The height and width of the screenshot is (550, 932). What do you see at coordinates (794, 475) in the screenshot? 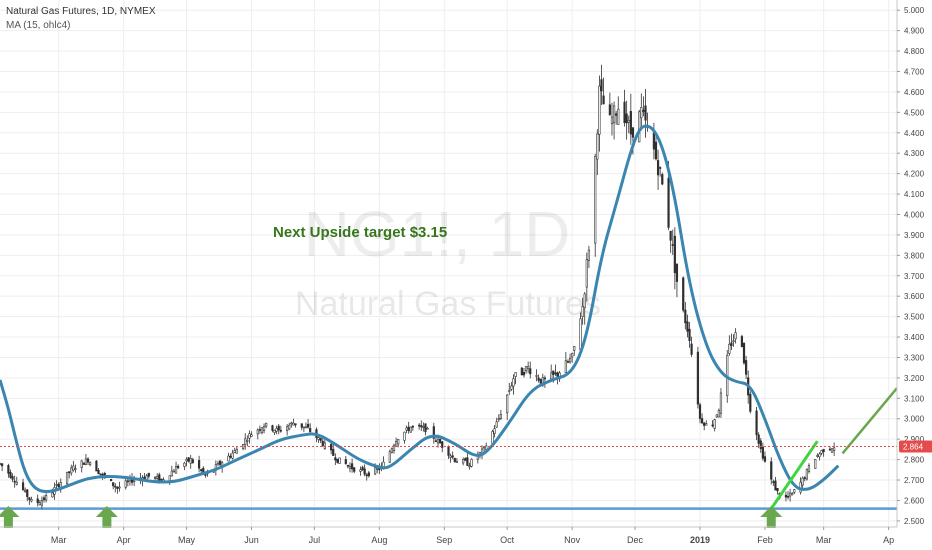
I see `trend-up-line` at bounding box center [794, 475].